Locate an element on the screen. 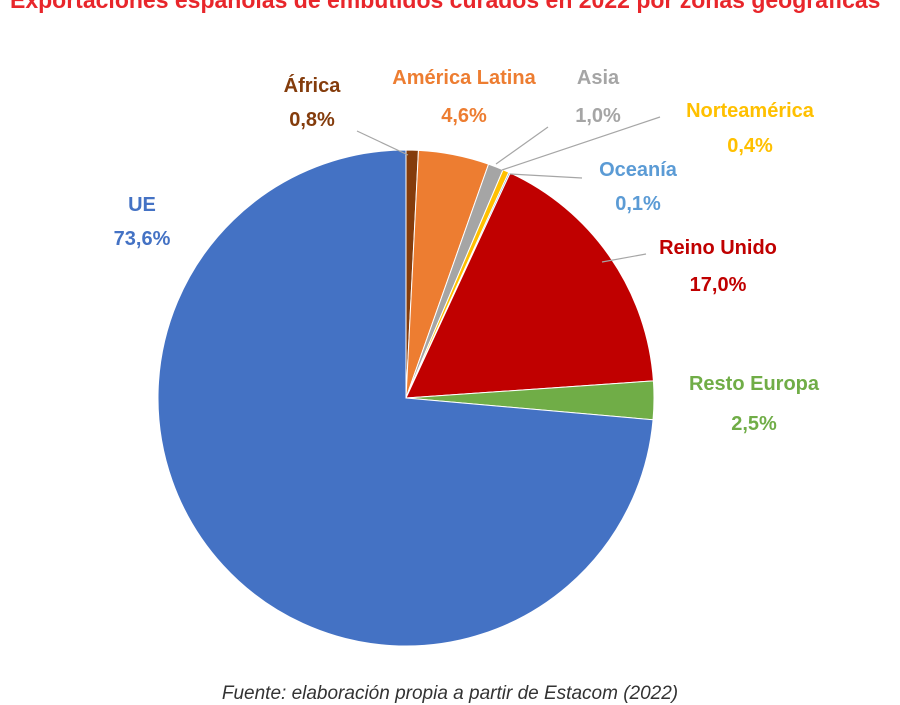 The image size is (900, 705). slice-value-norteamerica: 0,4% is located at coordinates (750, 146).